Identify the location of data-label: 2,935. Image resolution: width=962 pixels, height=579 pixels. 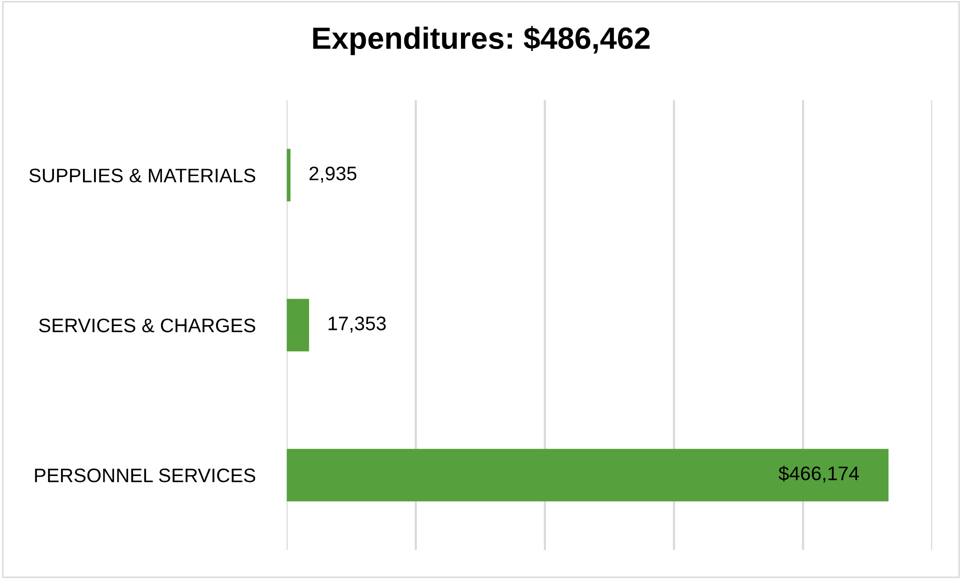
(333, 174).